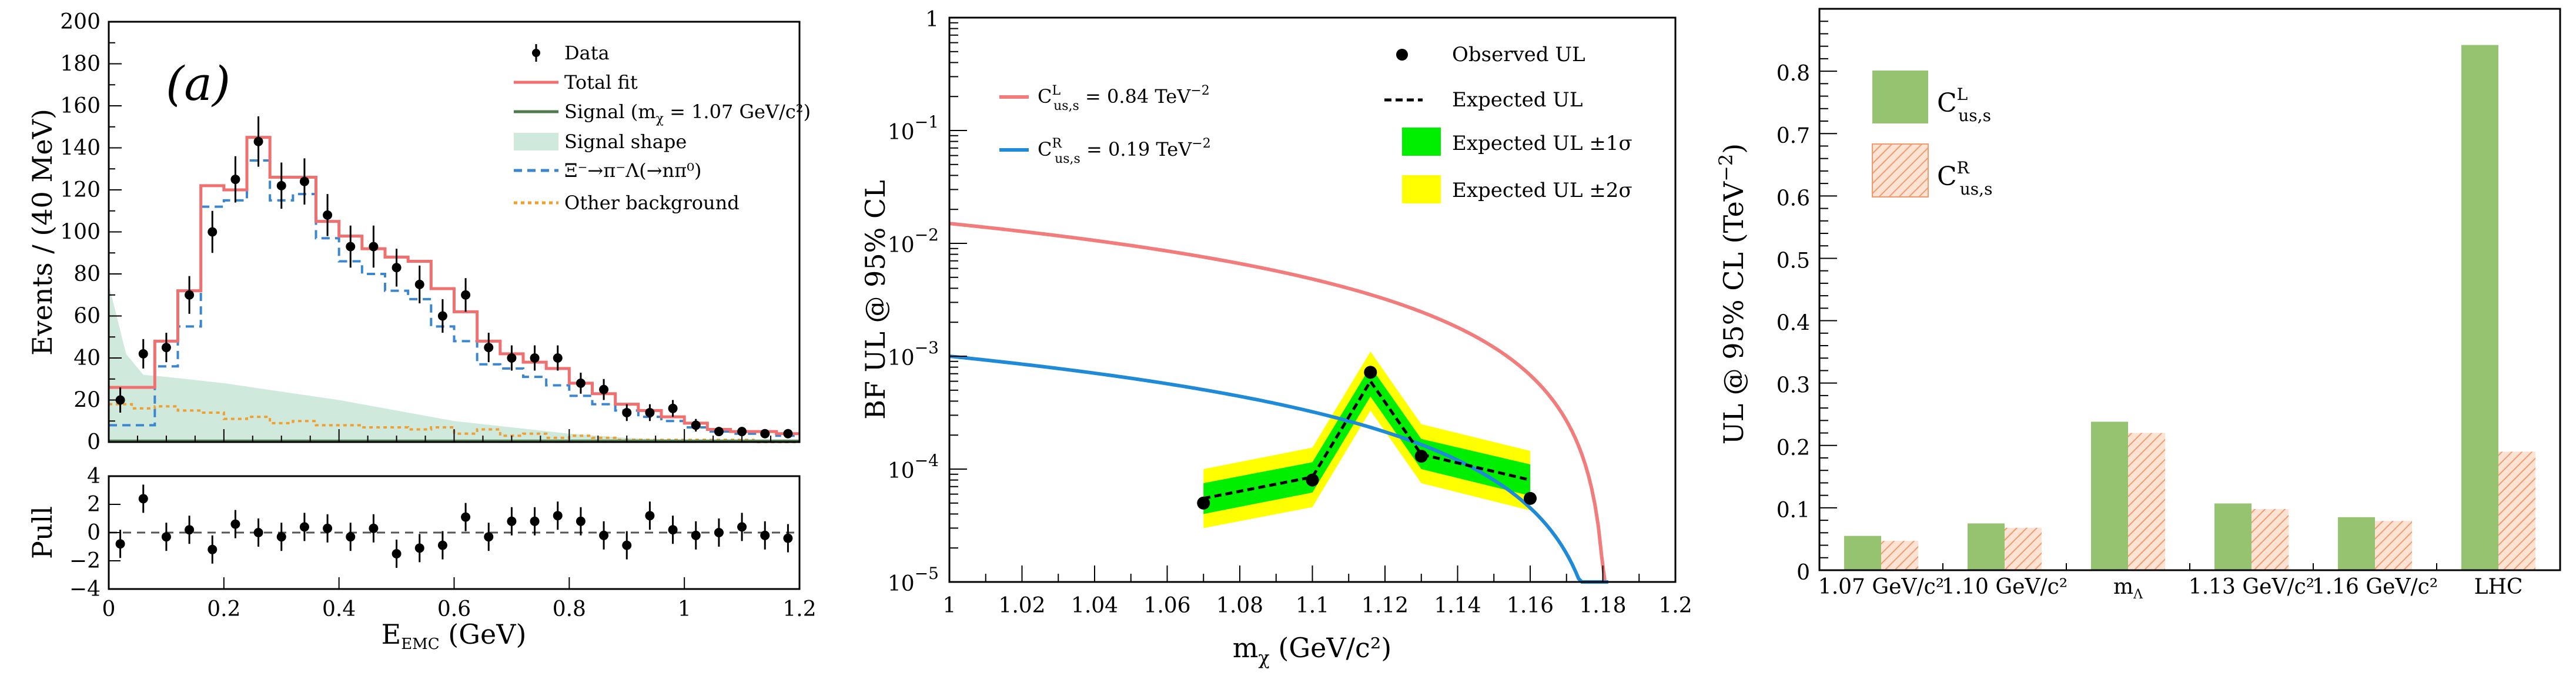 This screenshot has width=2576, height=686. What do you see at coordinates (1733, 312) in the screenshot?
I see `panel-c-ylabel-main: UL @ 95% CL (TeV` at bounding box center [1733, 312].